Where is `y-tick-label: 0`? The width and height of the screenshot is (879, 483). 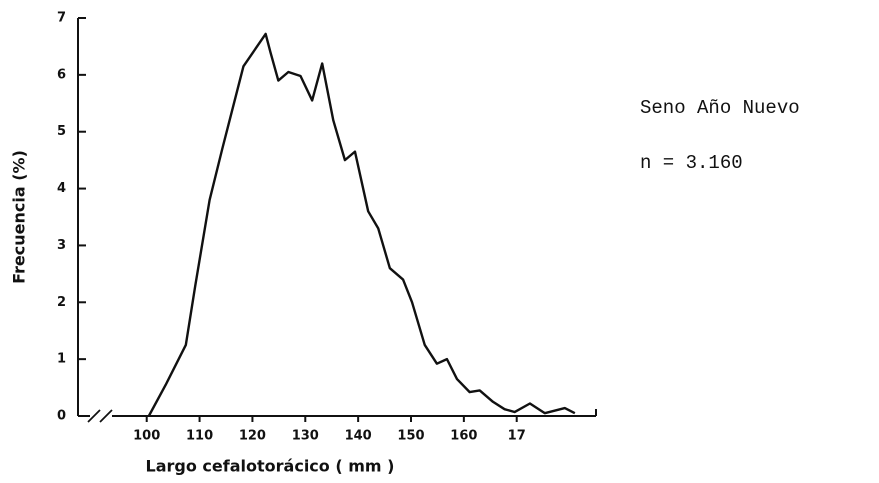
y-tick-label: 0 is located at coordinates (61, 416).